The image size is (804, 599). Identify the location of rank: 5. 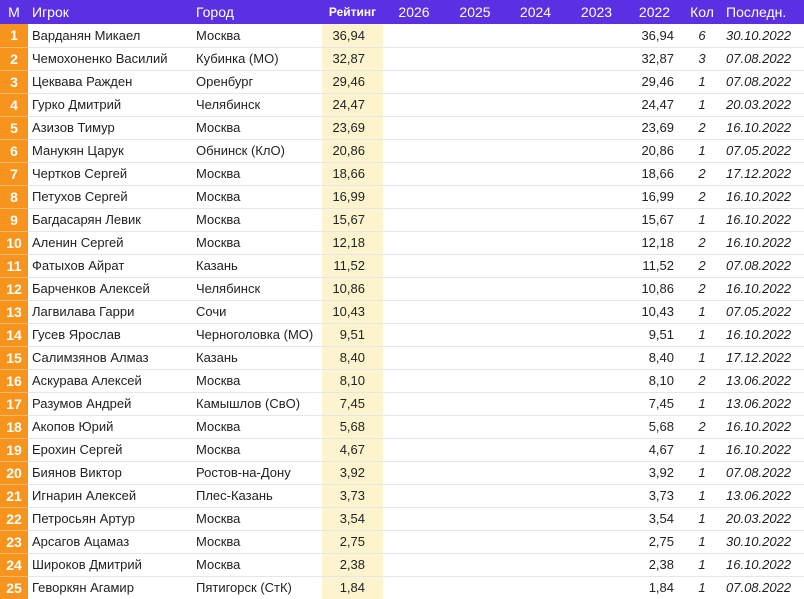
(14, 128).